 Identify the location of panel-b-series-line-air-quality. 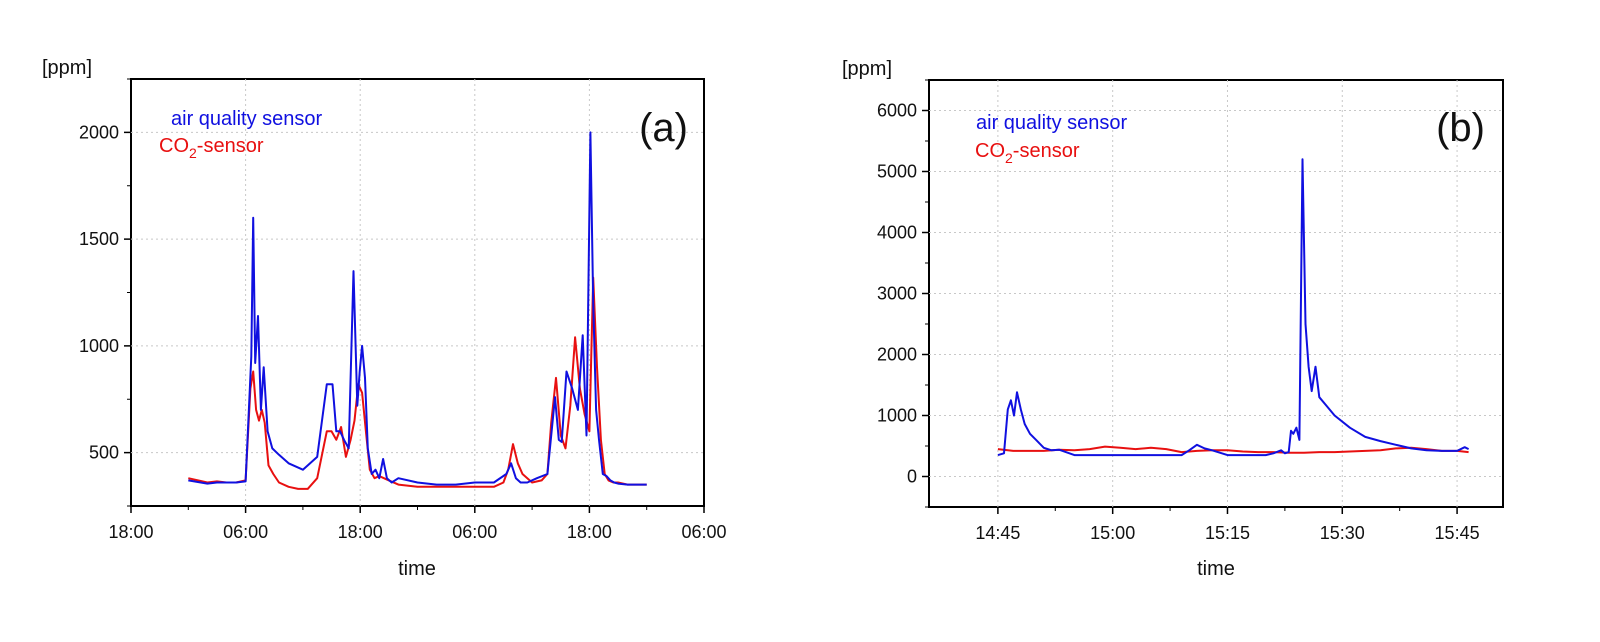
(1233, 307).